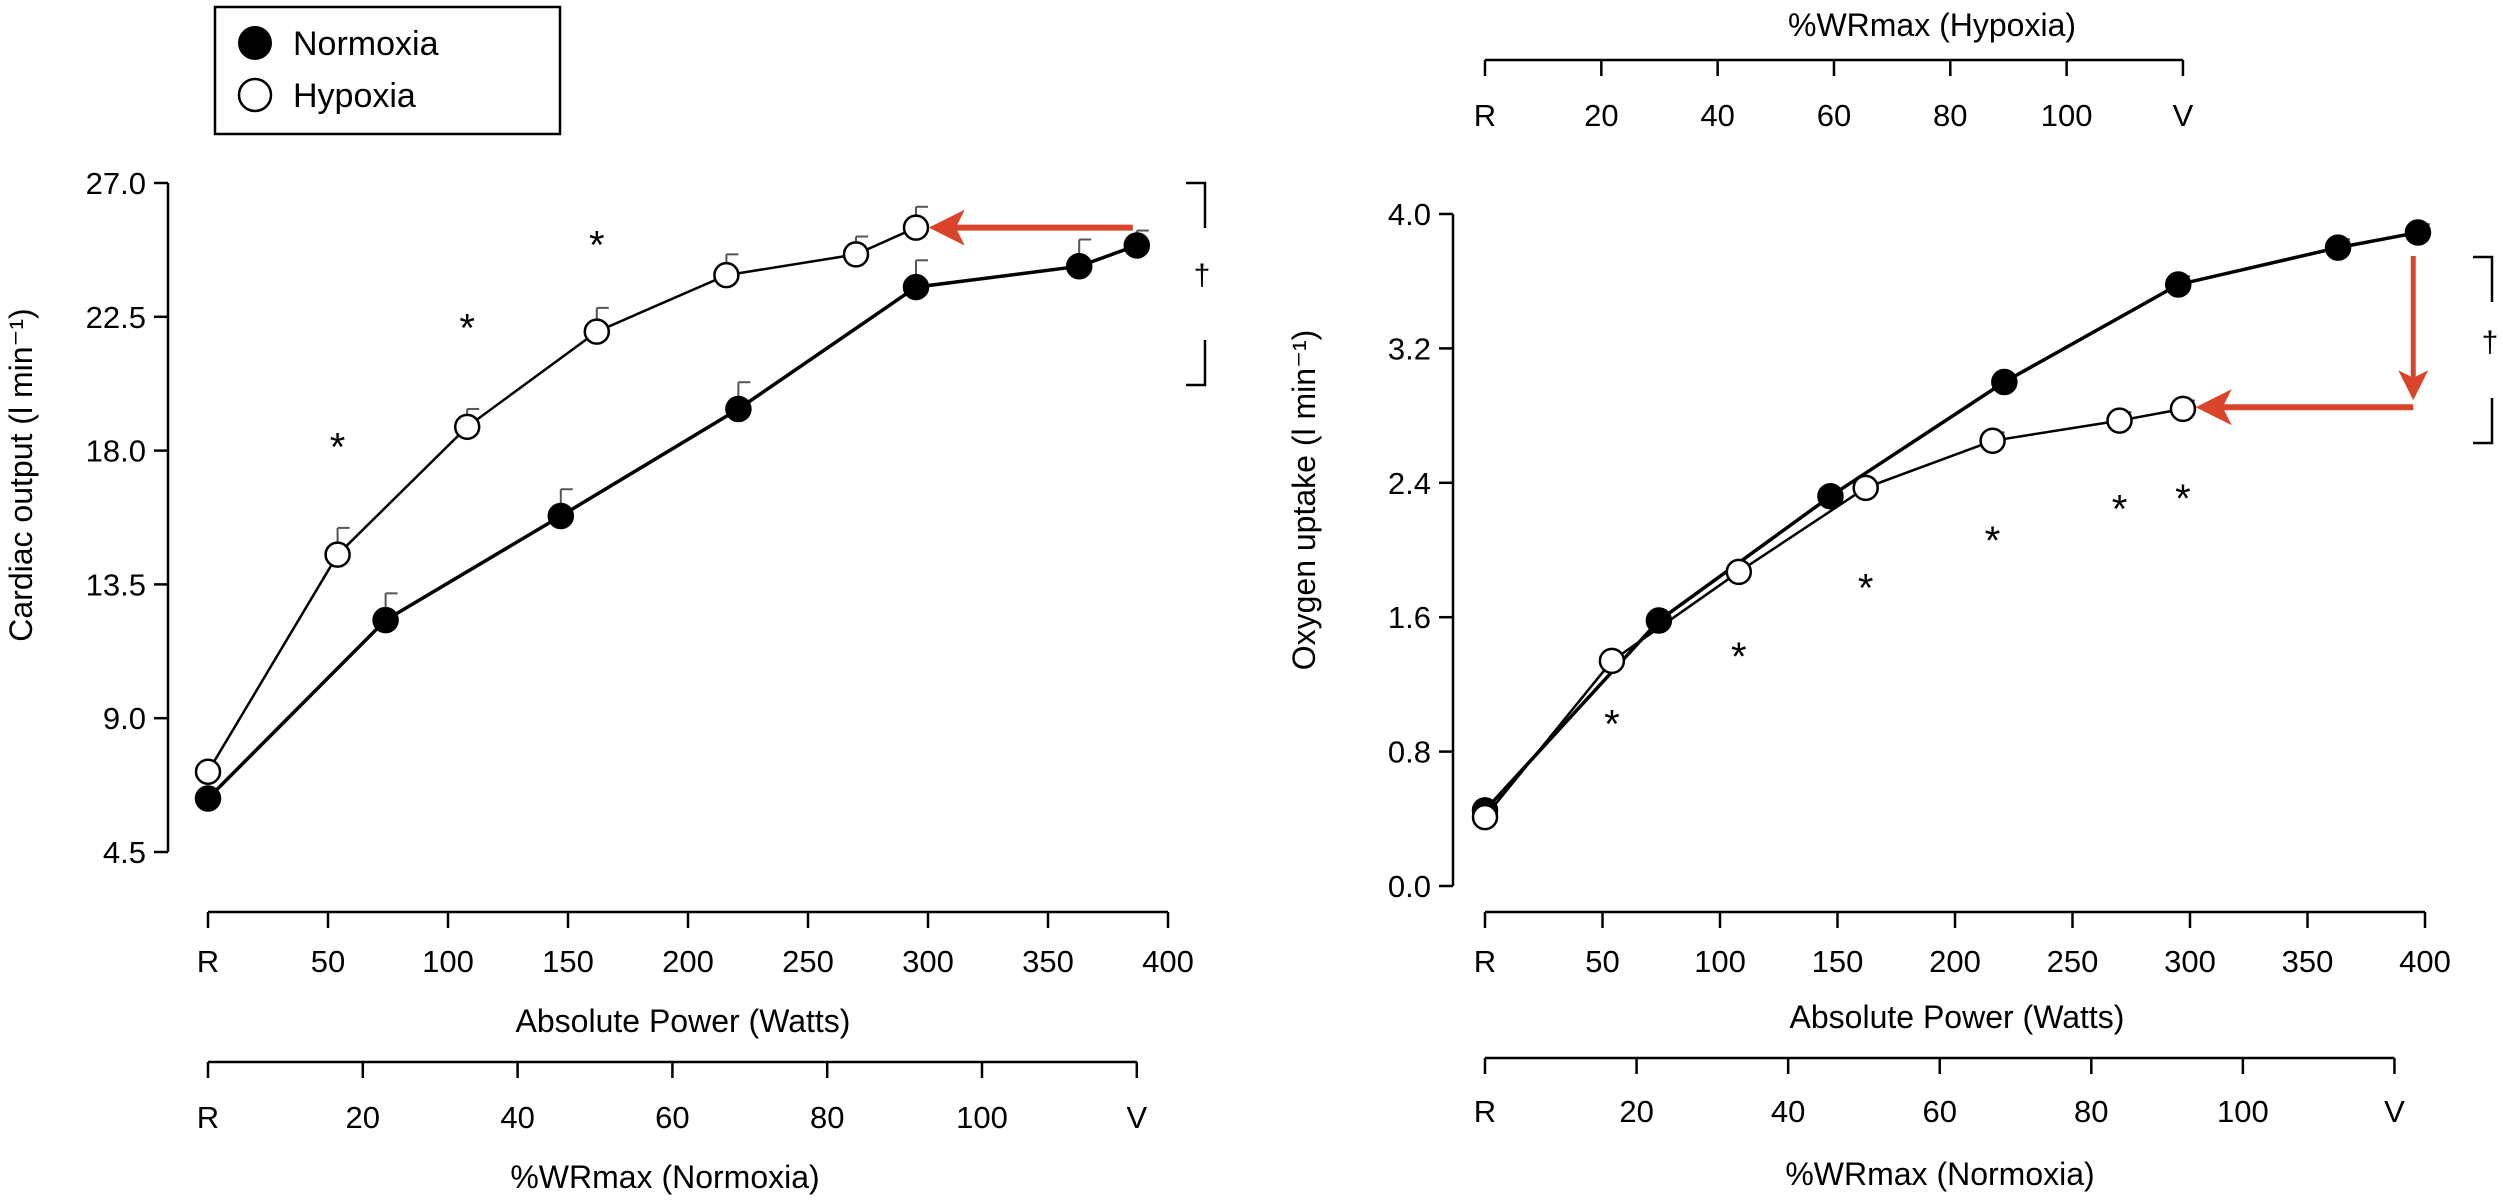 This screenshot has height=1202, width=2503. Describe the element at coordinates (1601, 115) in the screenshot. I see `oxygen-uptake-tertiary-x-tick-label: 20` at that location.